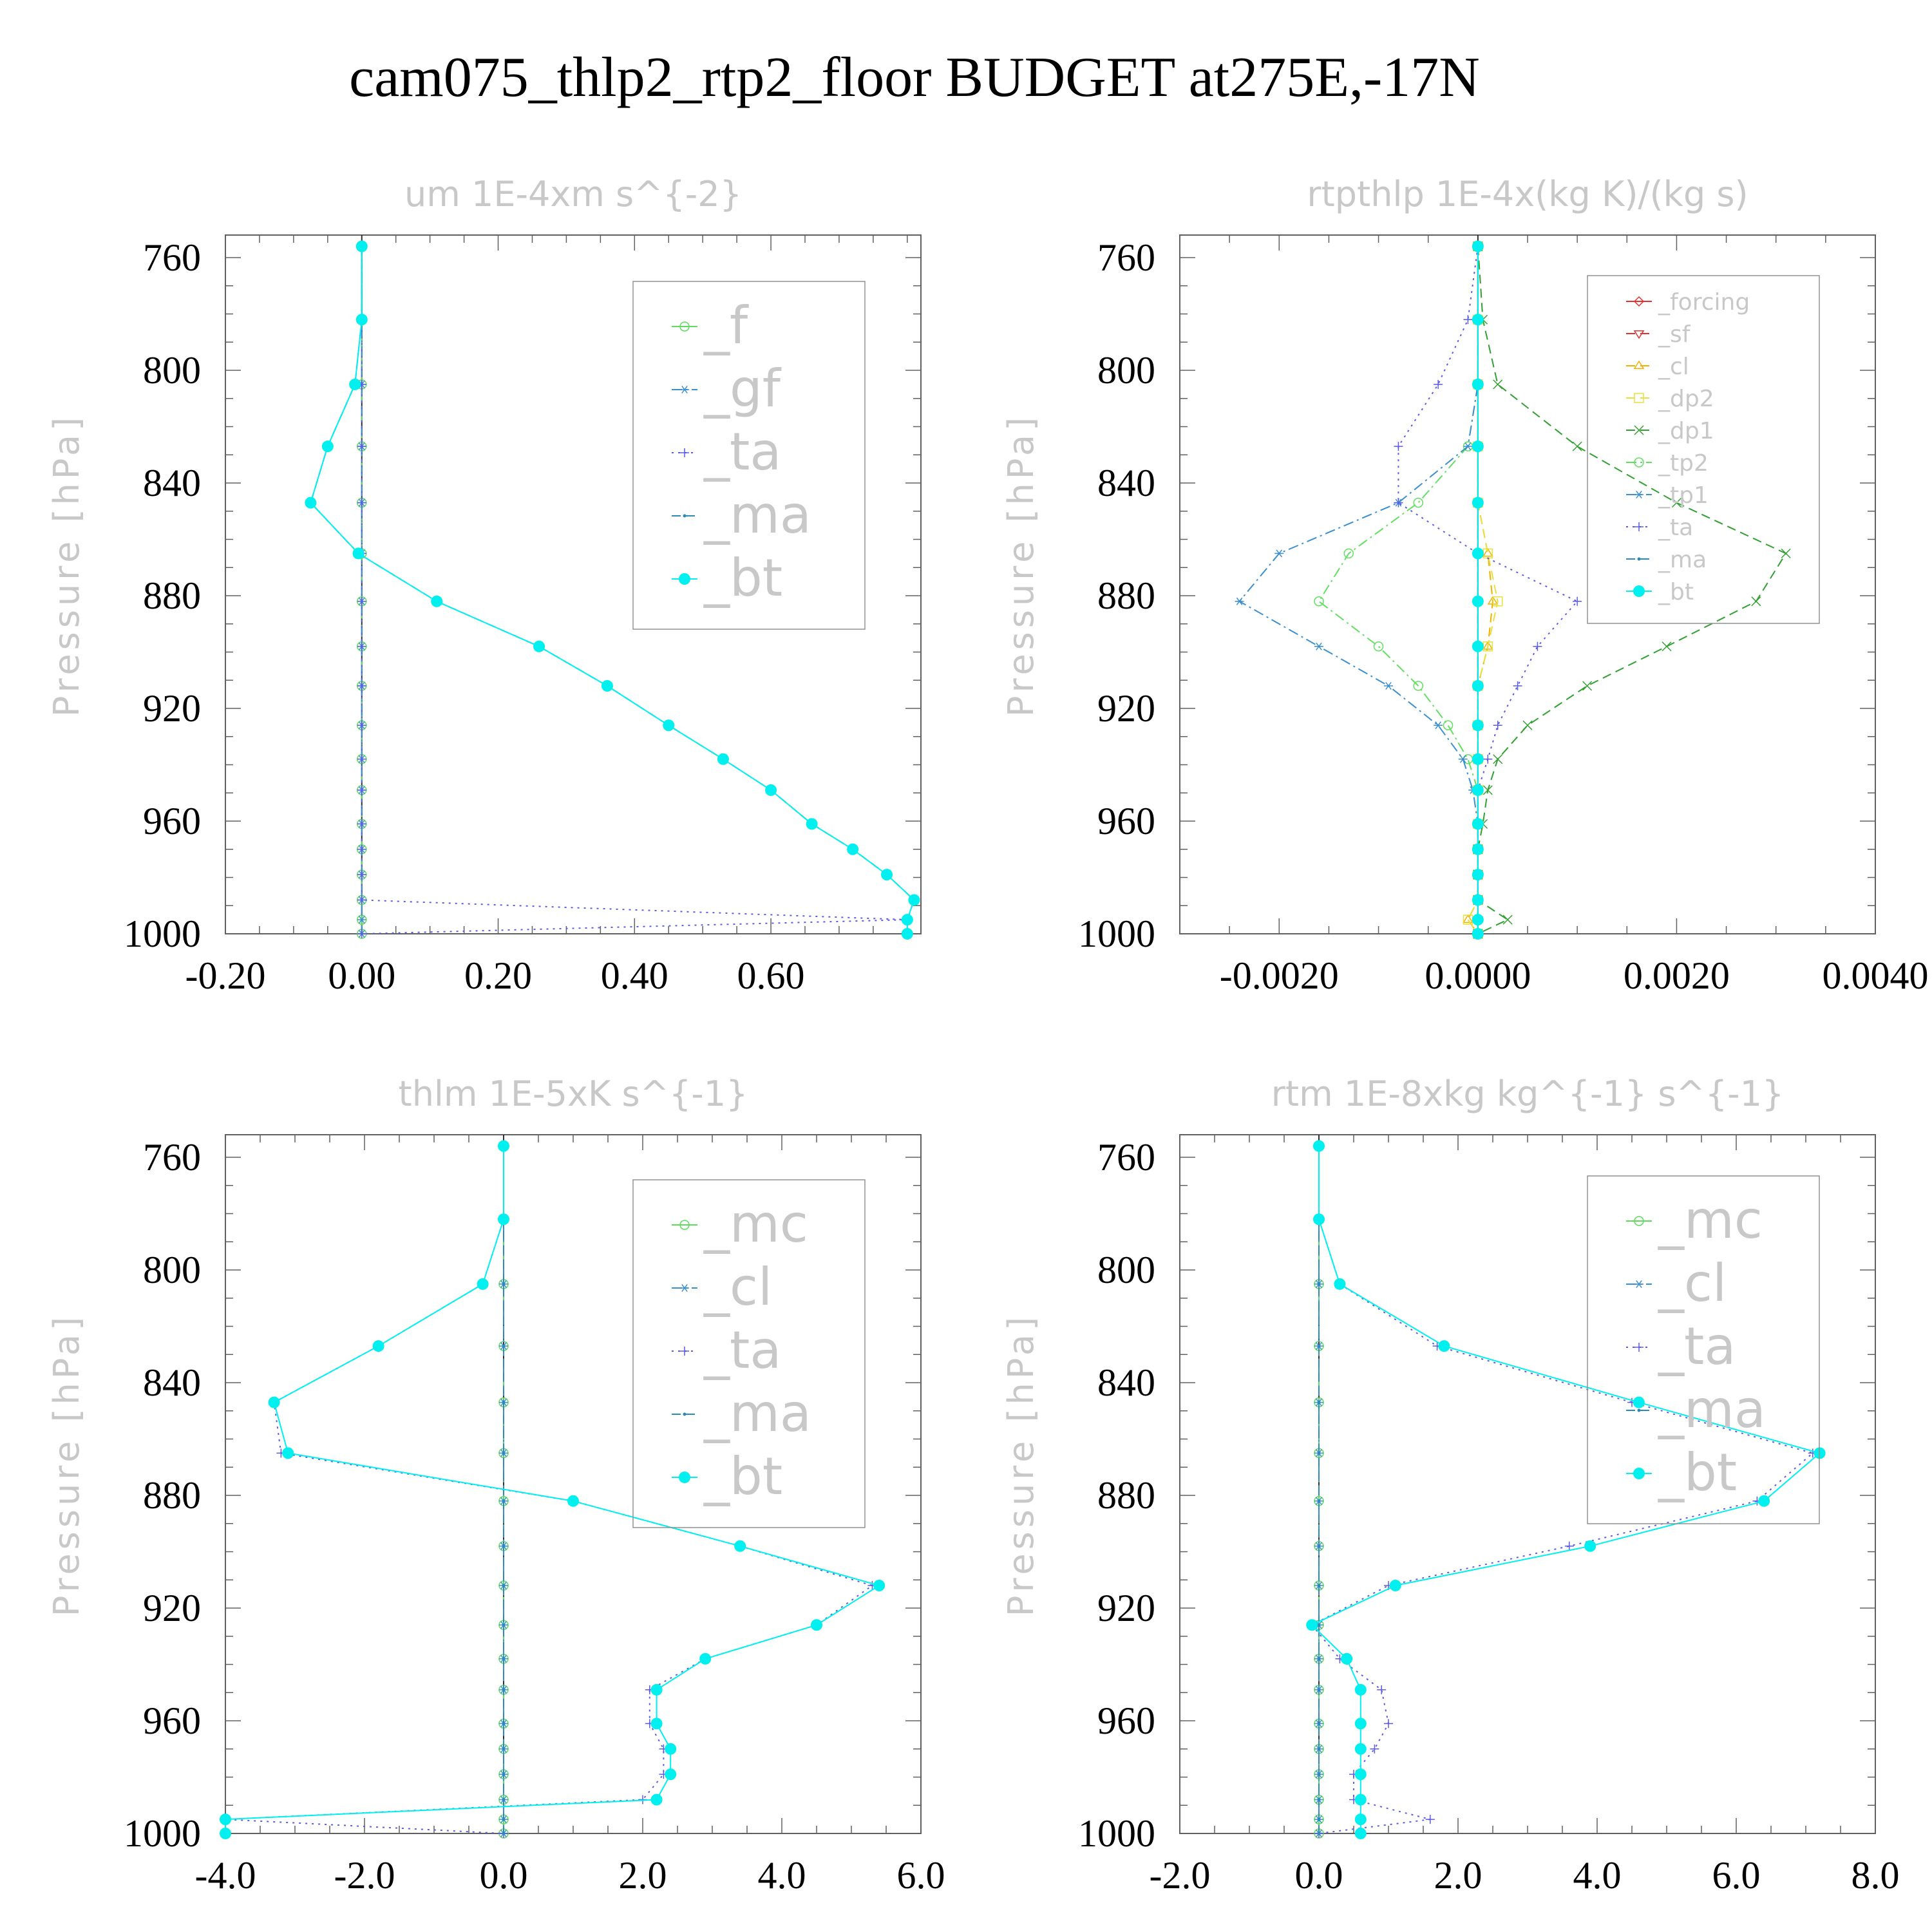 This screenshot has width=1932, height=1932. Describe the element at coordinates (1682, 560) in the screenshot. I see `legend-label: _ma` at that location.